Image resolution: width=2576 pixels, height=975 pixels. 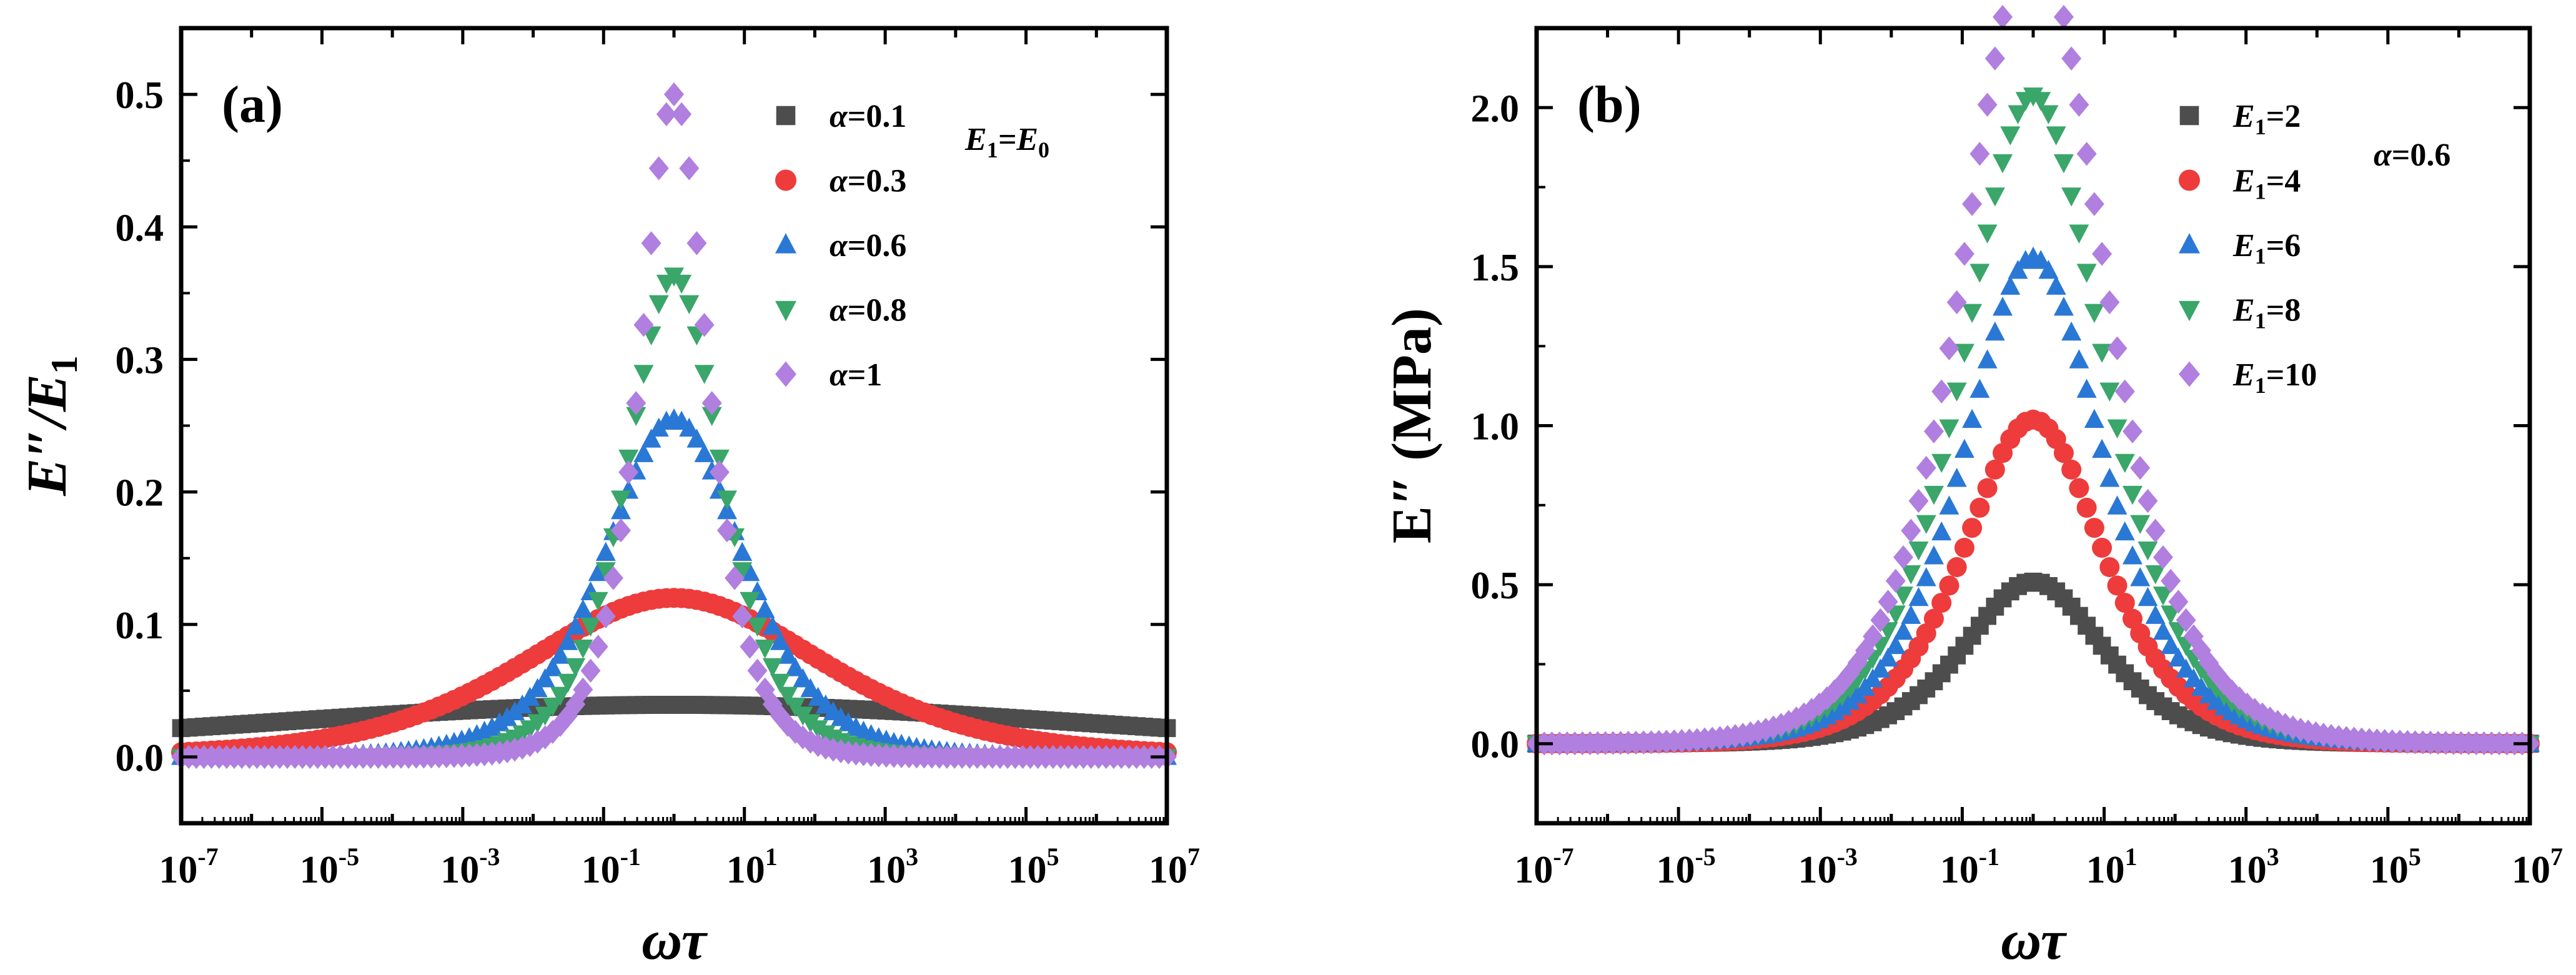 I want to click on annotation: α=0.6, so click(x=2412, y=155).